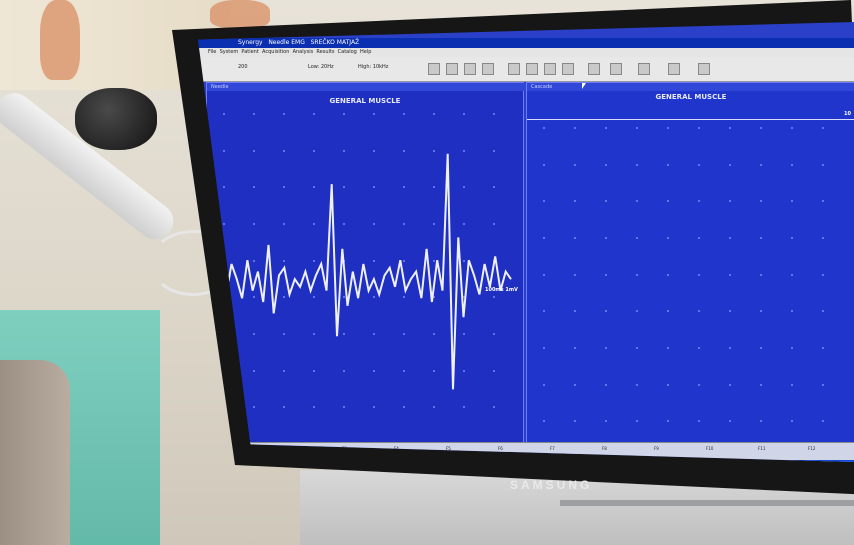 This screenshot has height=545, width=854. I want to click on fkey-f10: F10, so click(710, 448).